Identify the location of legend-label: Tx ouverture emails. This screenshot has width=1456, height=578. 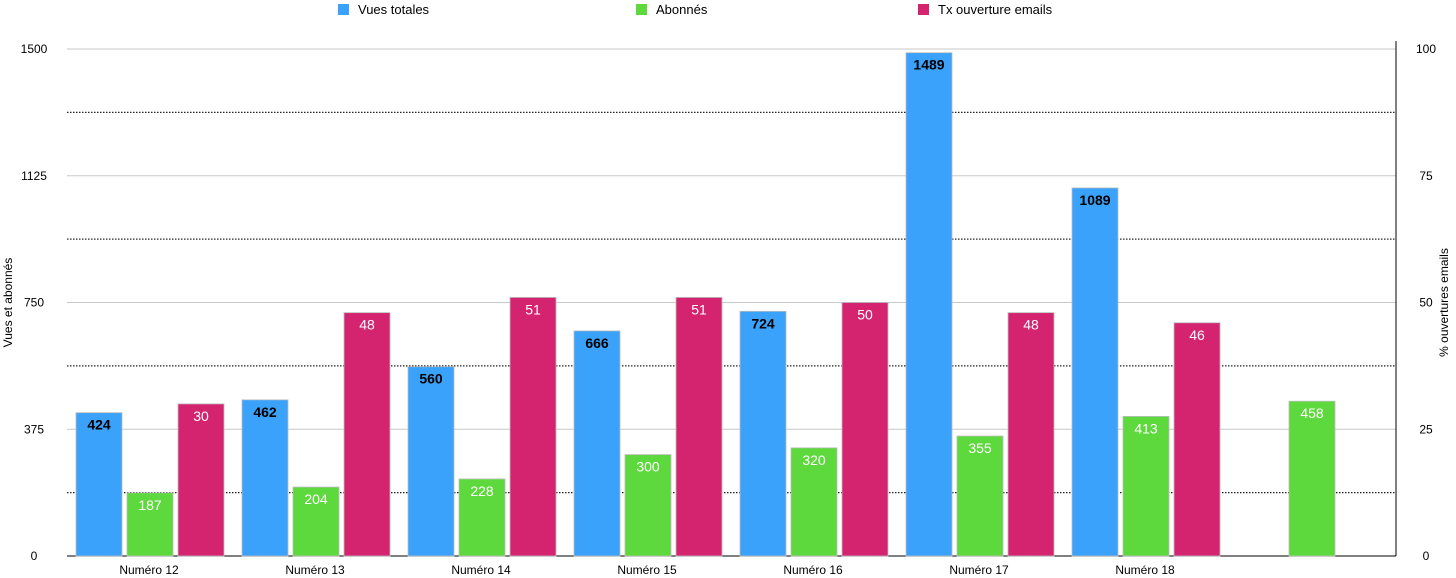
(995, 9).